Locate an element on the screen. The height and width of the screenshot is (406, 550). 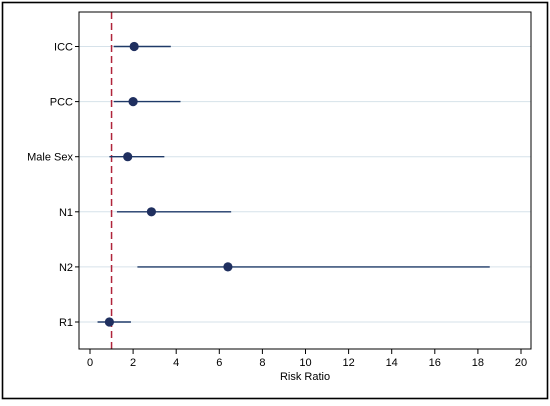
x-tick-label: 12 is located at coordinates (348, 363).